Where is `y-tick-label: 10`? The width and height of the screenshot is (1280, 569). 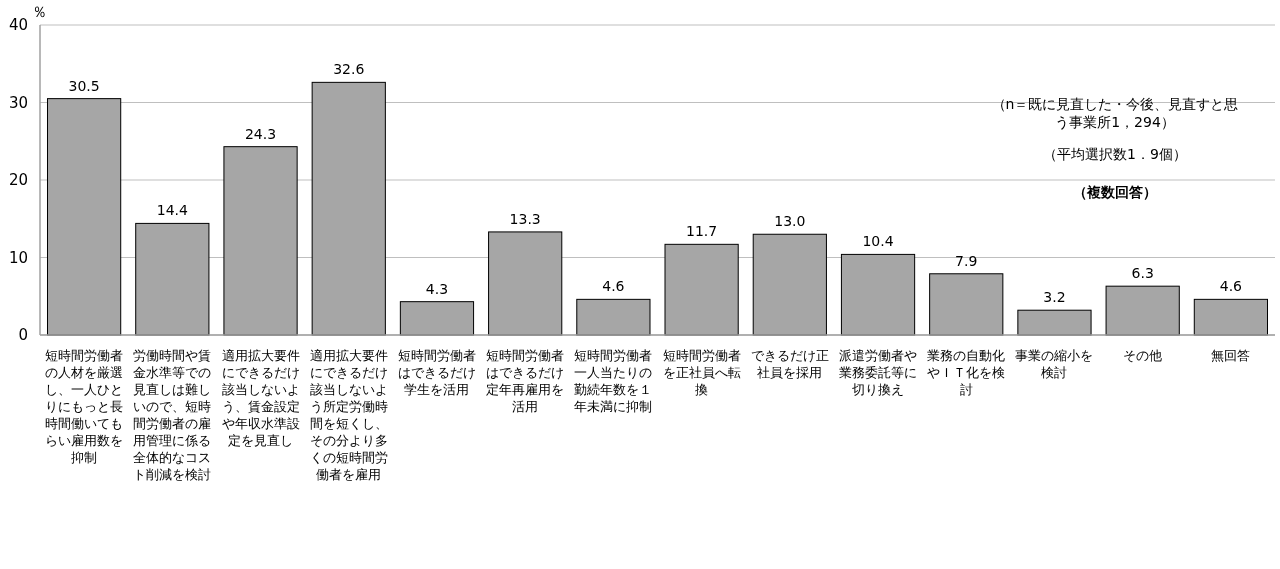
y-tick-label: 10 is located at coordinates (18, 257).